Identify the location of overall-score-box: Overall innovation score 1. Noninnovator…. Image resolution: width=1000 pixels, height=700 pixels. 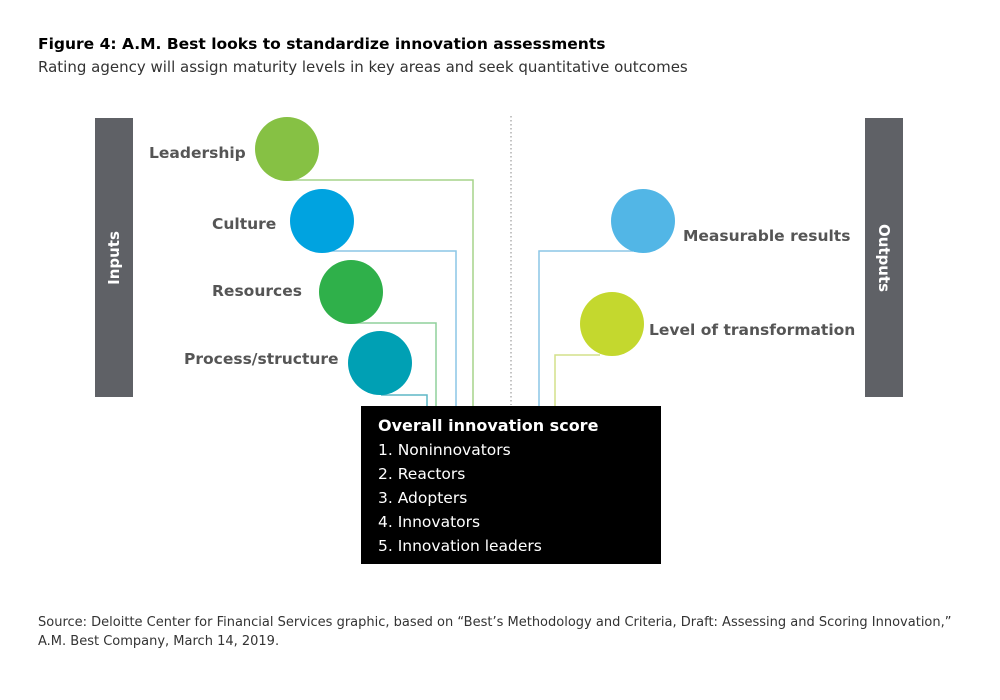
(511, 485).